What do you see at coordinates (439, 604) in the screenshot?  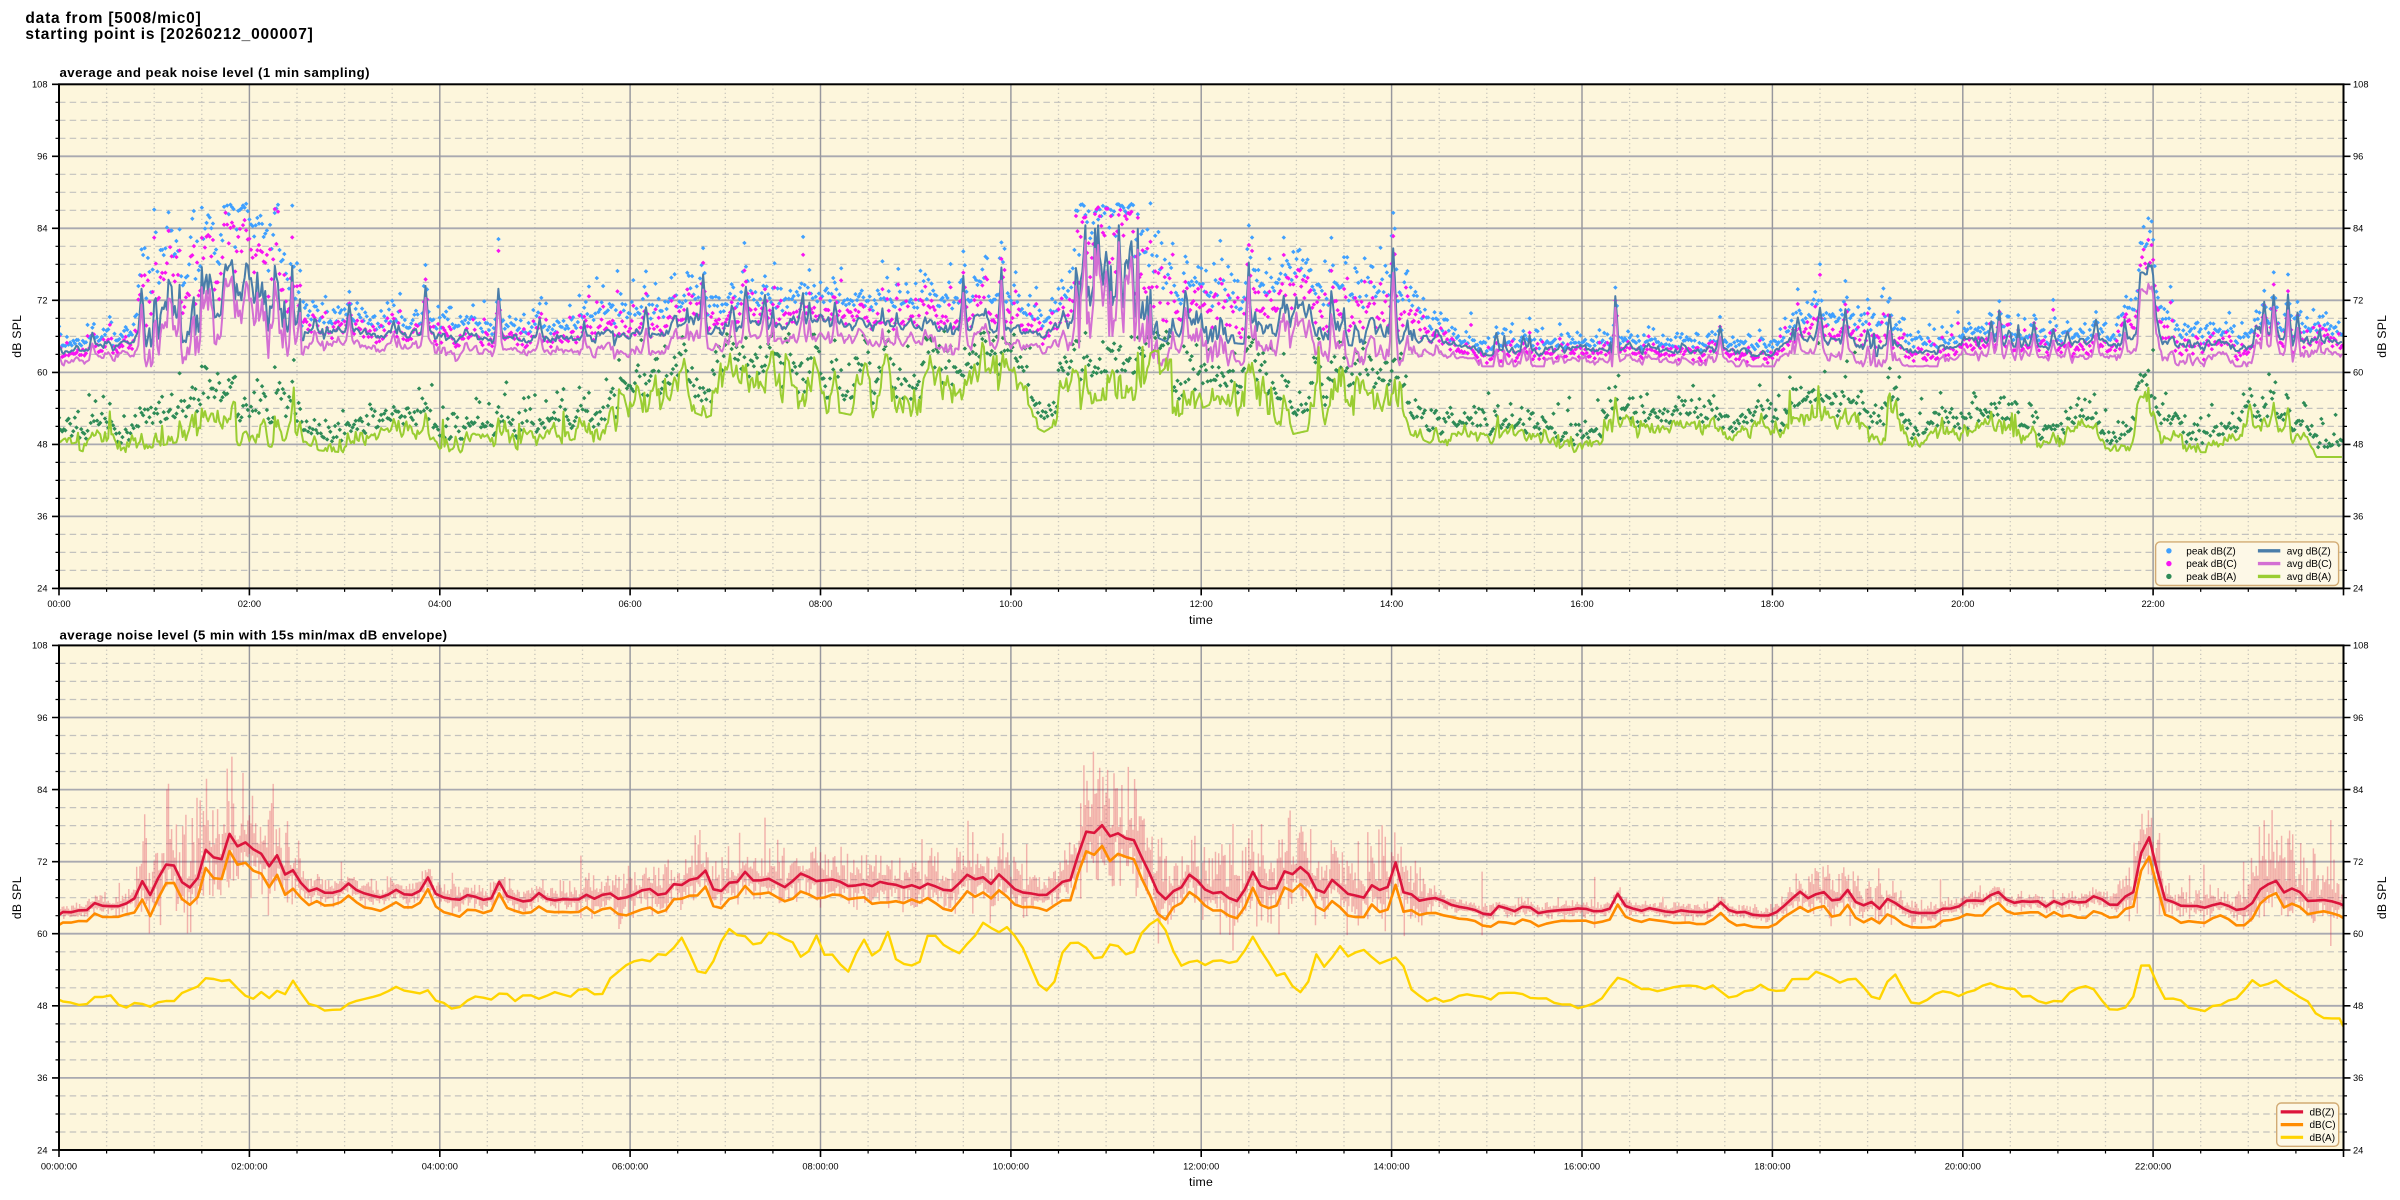 I see `svg-text: 04:00` at bounding box center [439, 604].